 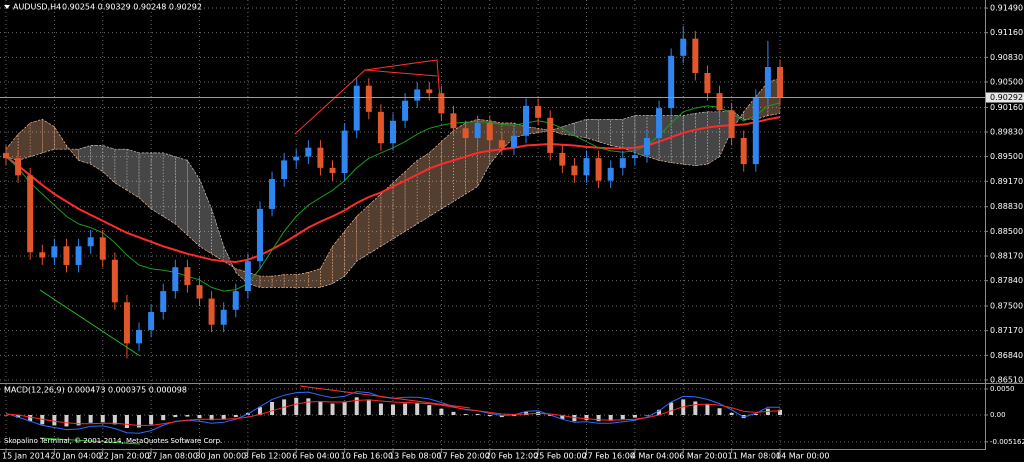 I want to click on chart-ohlc: 0.90254 0.90329 0.90248 0.90292, so click(x=132, y=7).